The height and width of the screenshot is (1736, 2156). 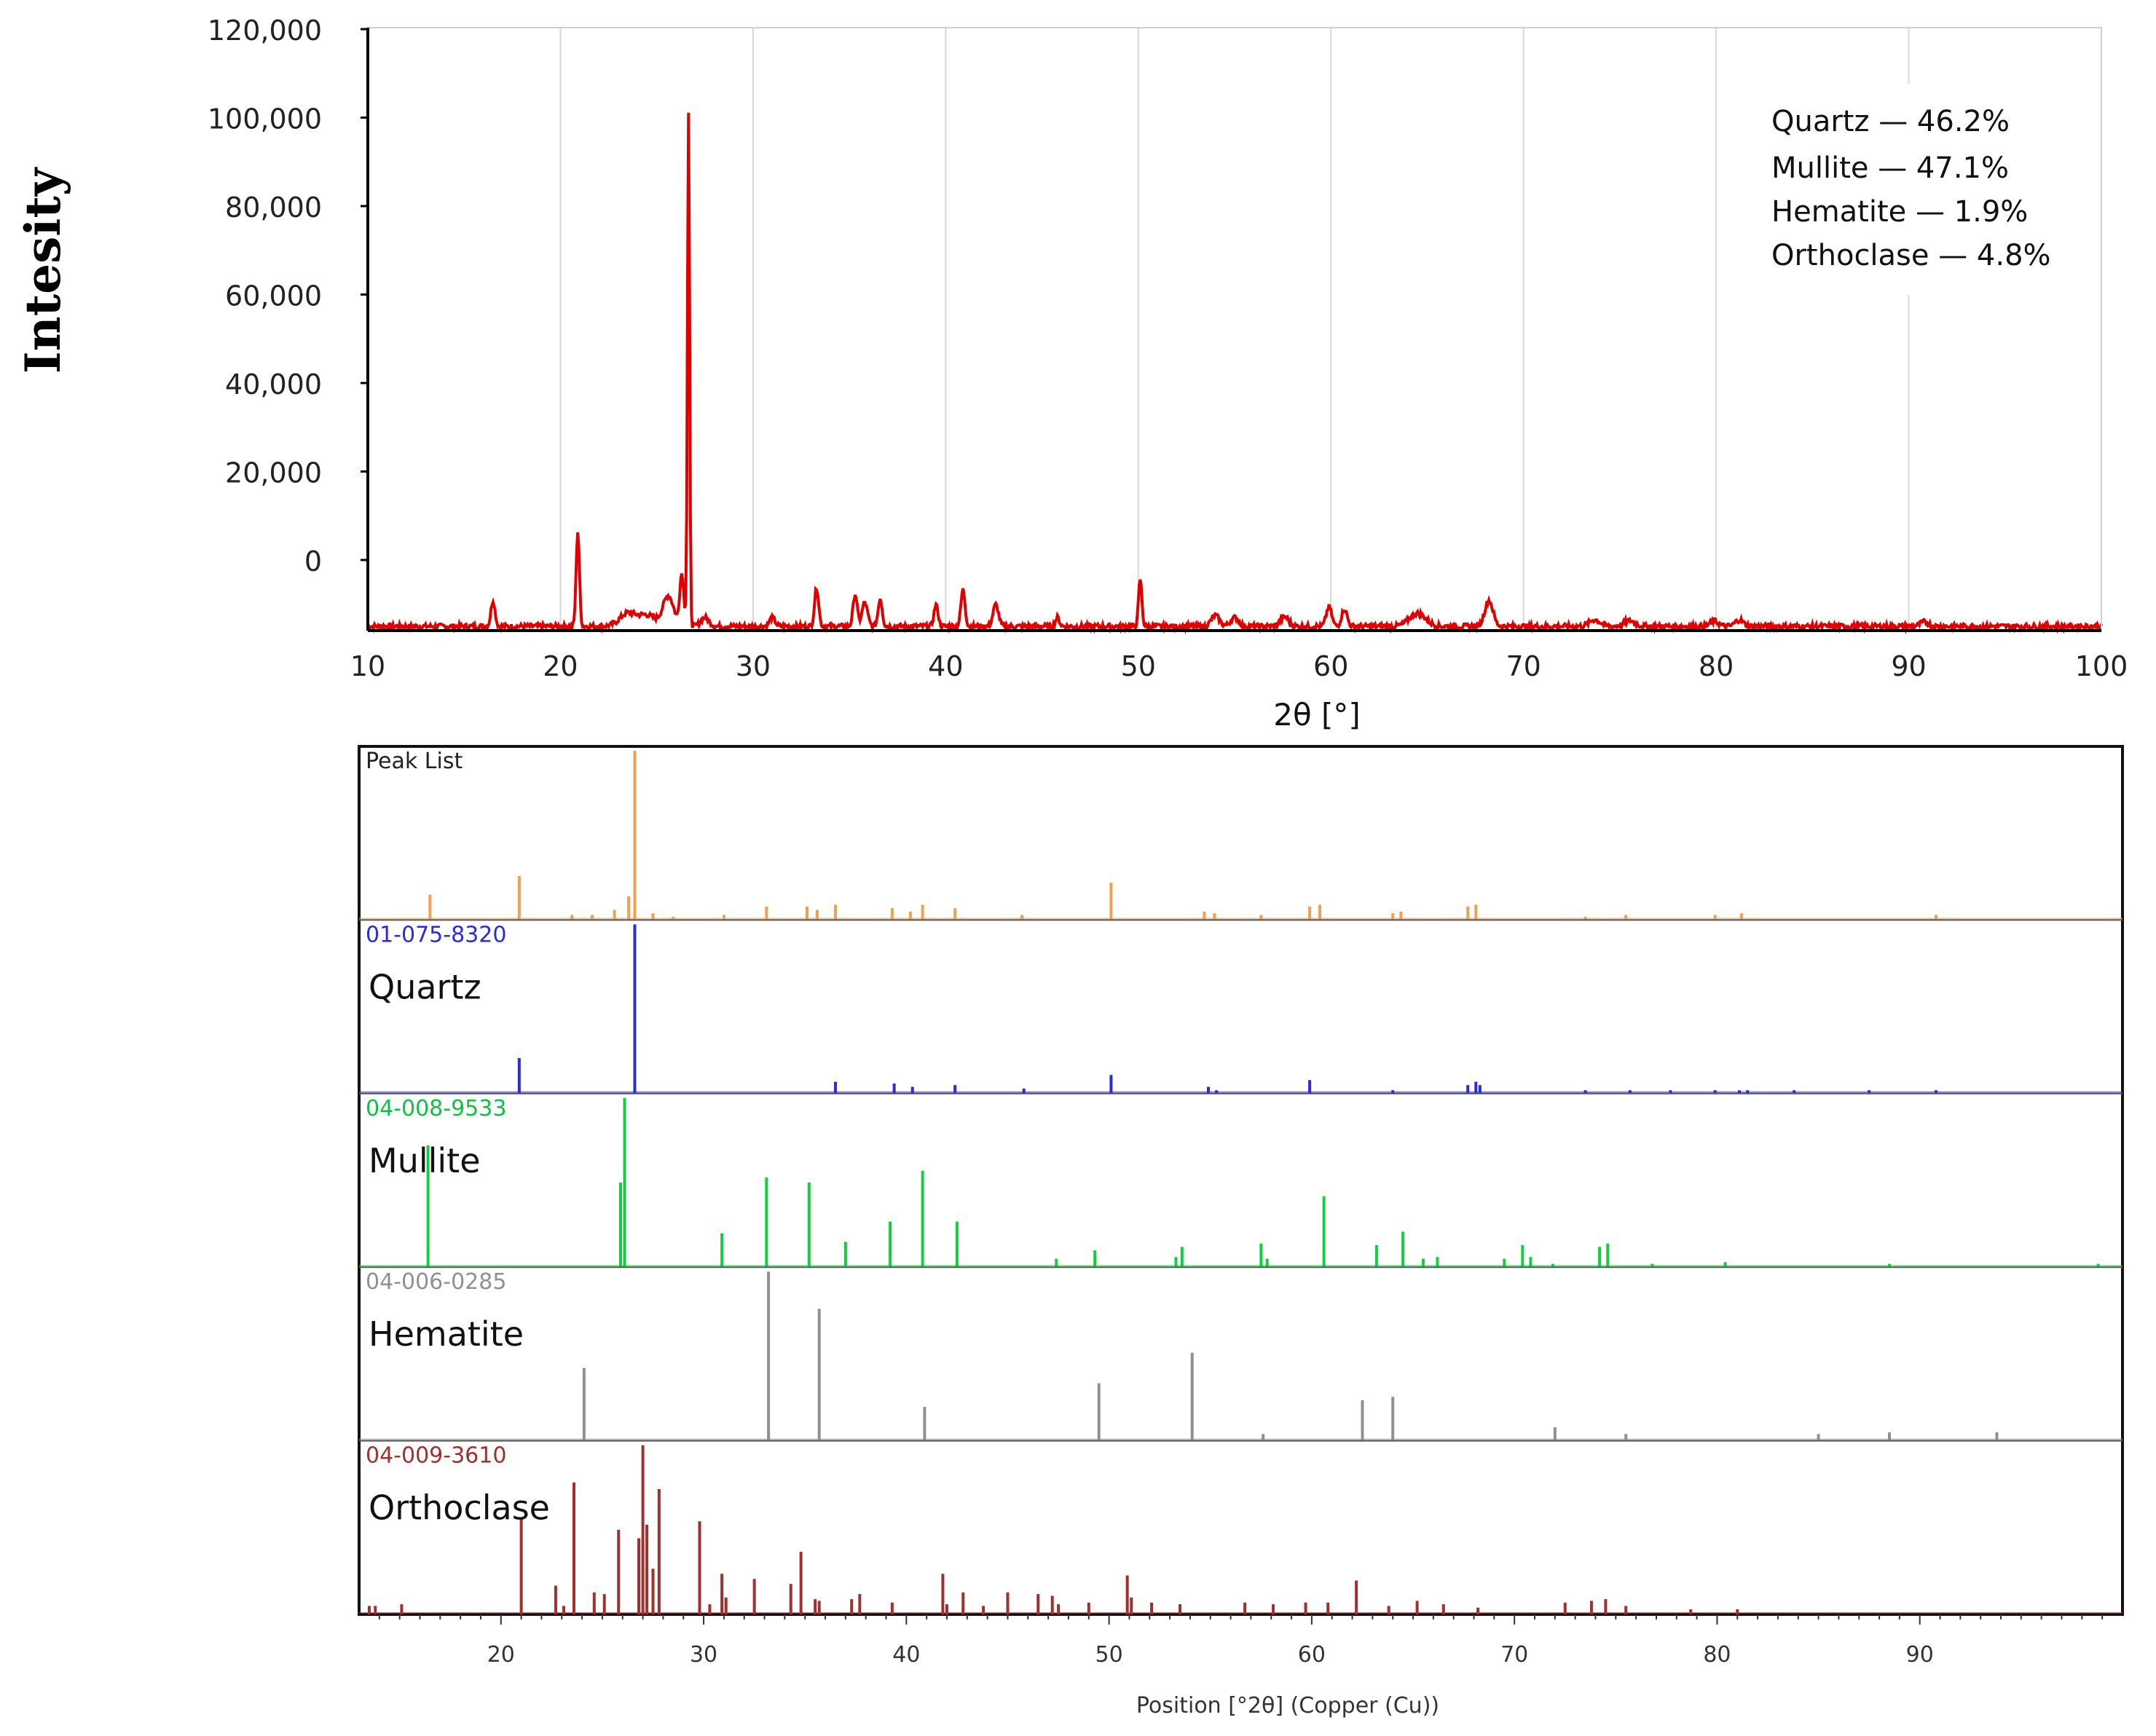 What do you see at coordinates (273, 296) in the screenshot?
I see `y-tick-label: 60,000` at bounding box center [273, 296].